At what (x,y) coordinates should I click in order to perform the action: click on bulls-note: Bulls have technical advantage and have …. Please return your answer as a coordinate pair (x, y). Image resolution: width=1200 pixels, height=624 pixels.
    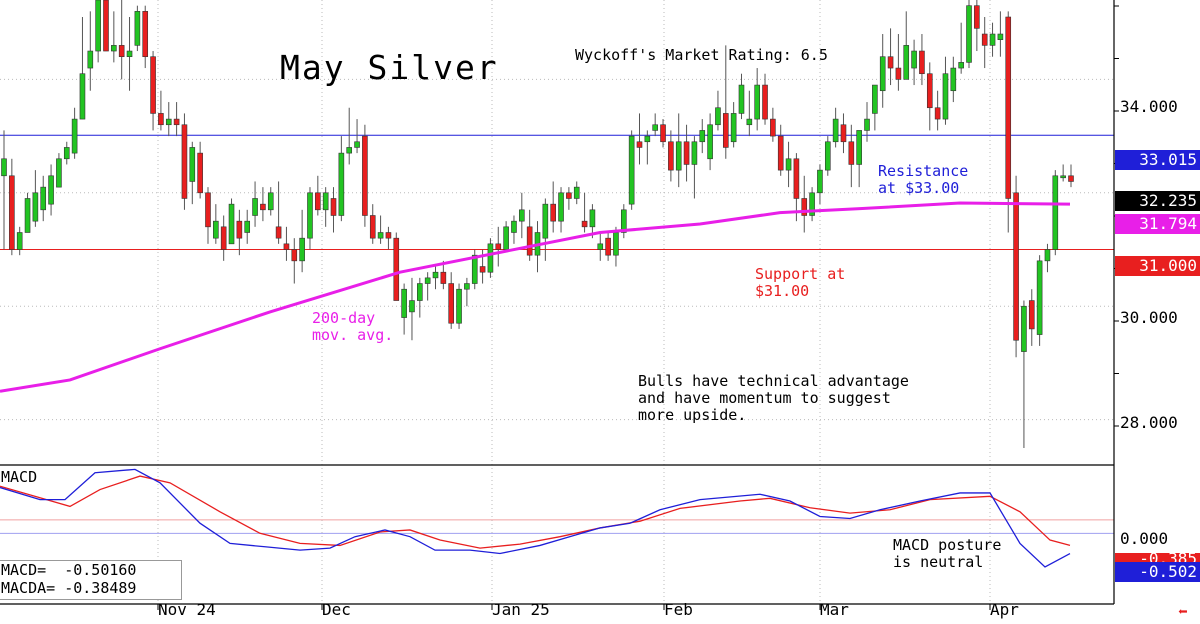
    Looking at the image, I should click on (773, 398).